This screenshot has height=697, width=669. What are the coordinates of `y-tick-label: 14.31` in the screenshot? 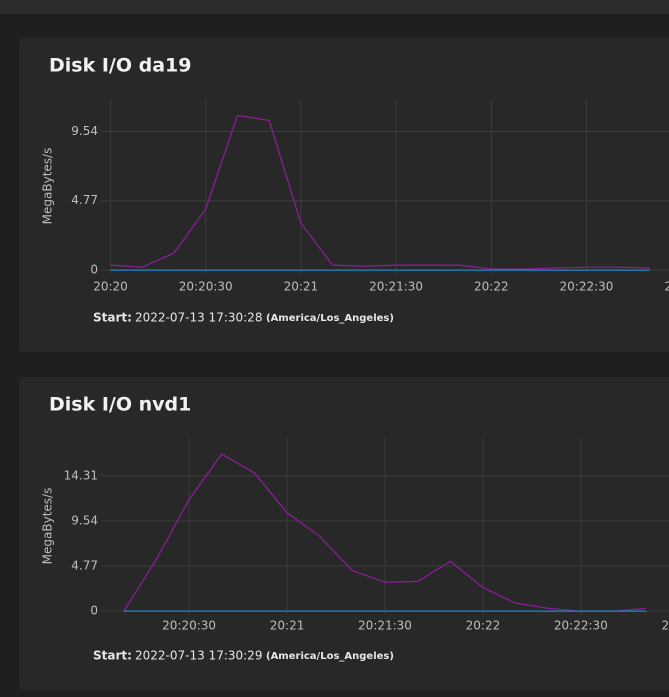 It's located at (81, 475).